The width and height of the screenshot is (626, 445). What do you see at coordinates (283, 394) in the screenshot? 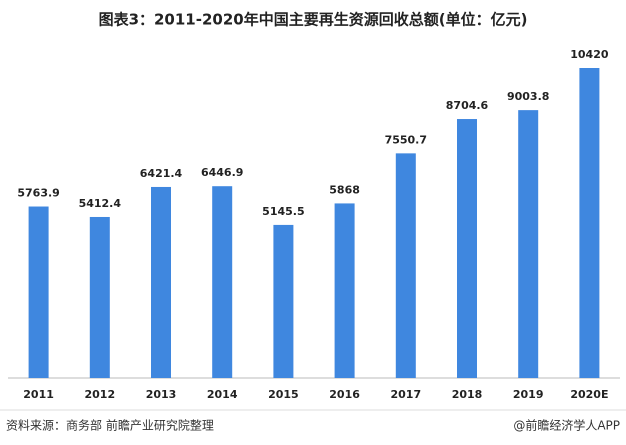
I see `x-tick-label: 2015` at bounding box center [283, 394].